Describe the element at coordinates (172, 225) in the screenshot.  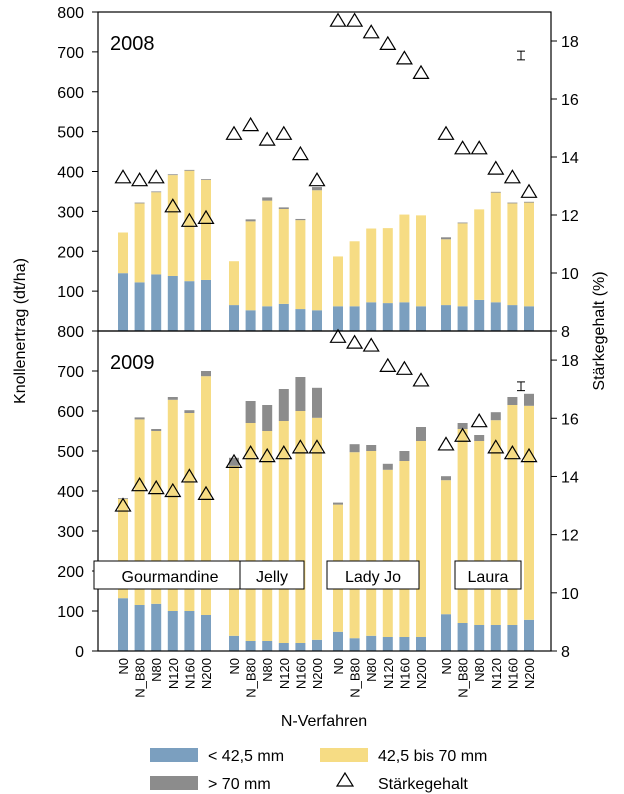
I see `bar-2008-gourmandine-n120-medium` at that location.